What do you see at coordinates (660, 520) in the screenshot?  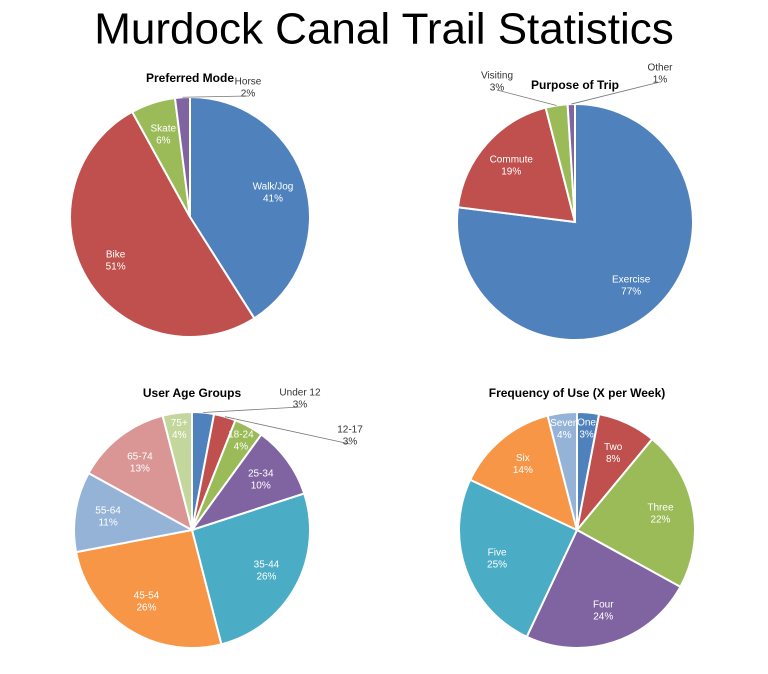 I see `slice-value-label: 22%` at bounding box center [660, 520].